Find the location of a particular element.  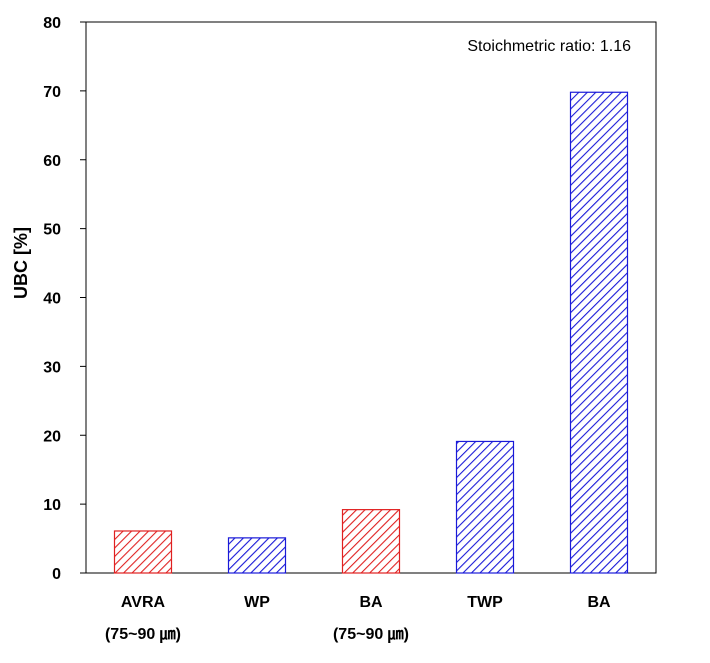

y-tick-label: 0 is located at coordinates (56, 574).